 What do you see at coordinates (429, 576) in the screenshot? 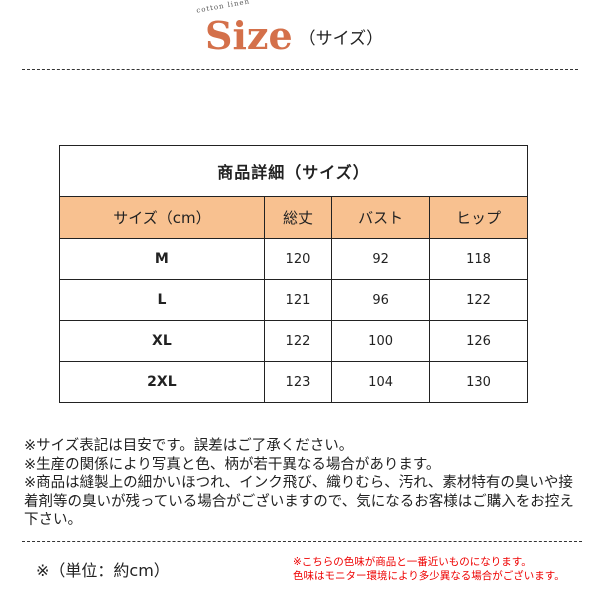
I see `color-note: 色味はモニター環境により多少異なる場合がございます。` at bounding box center [429, 576].